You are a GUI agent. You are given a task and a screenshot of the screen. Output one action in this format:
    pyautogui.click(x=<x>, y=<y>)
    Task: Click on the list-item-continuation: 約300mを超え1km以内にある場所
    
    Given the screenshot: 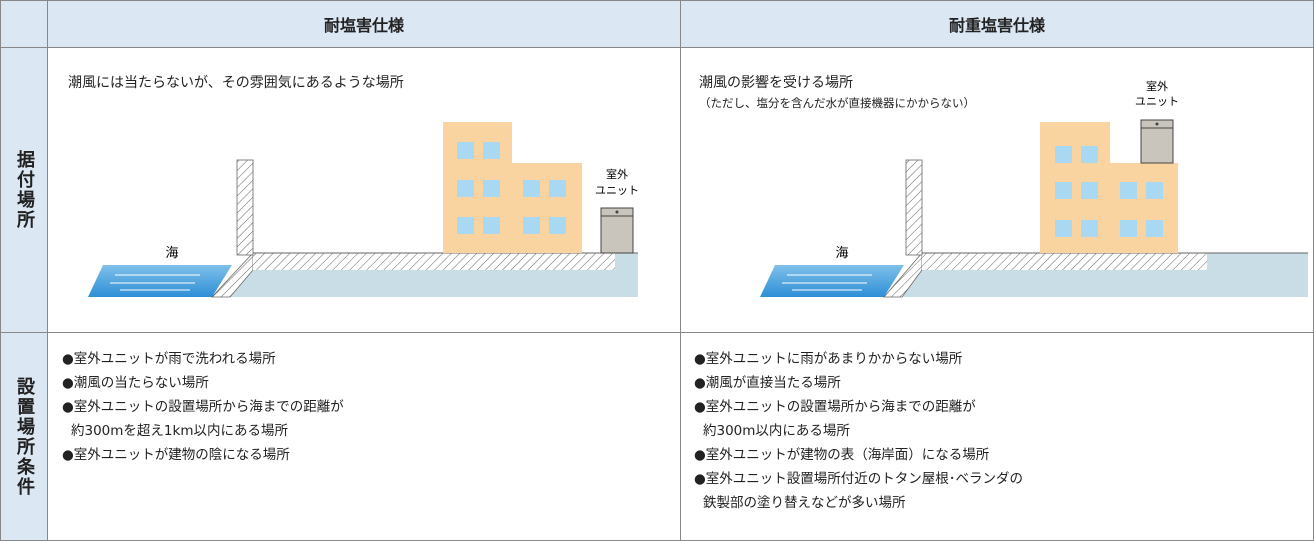 What is the action you would take?
    pyautogui.click(x=179, y=431)
    